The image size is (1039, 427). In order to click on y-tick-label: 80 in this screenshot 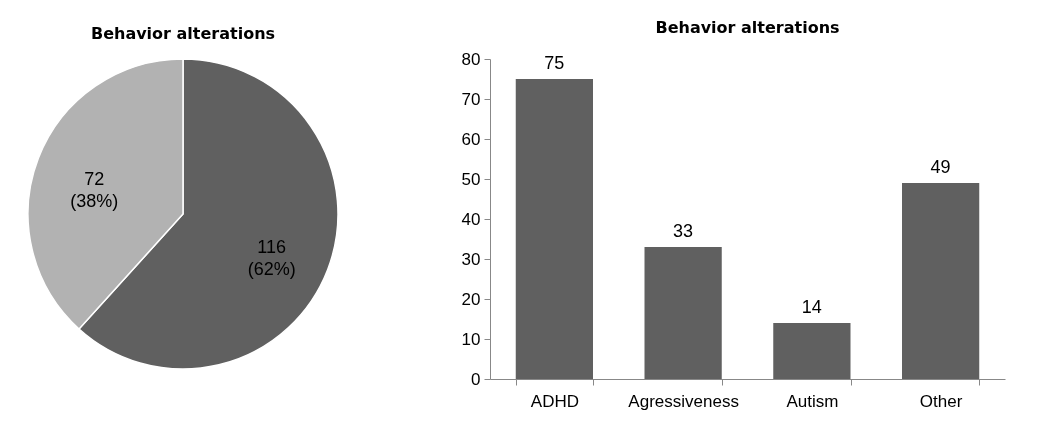, I will do `click(471, 59)`.